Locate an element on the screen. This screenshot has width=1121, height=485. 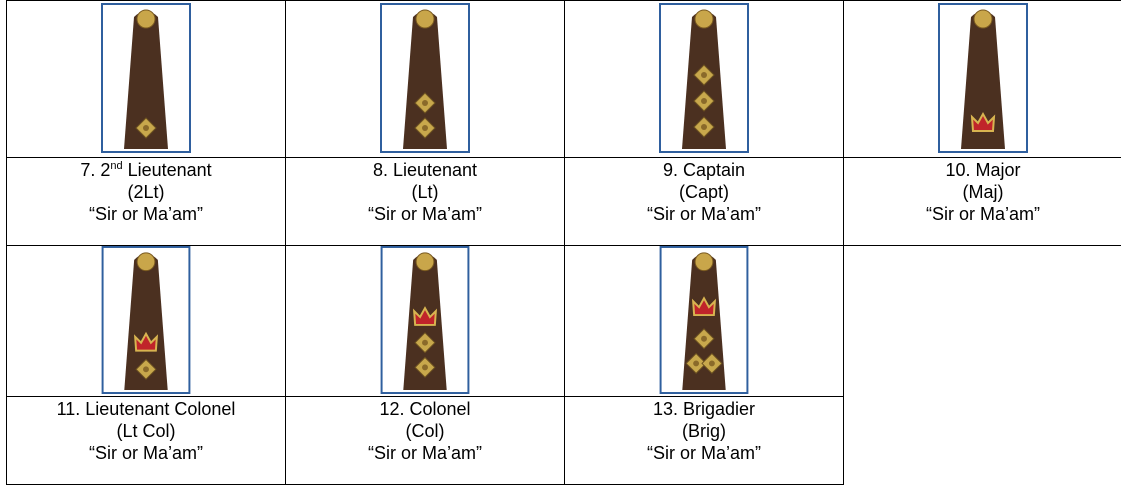
rank-title: 7. 2nd Lieutenant is located at coordinates (146, 170).